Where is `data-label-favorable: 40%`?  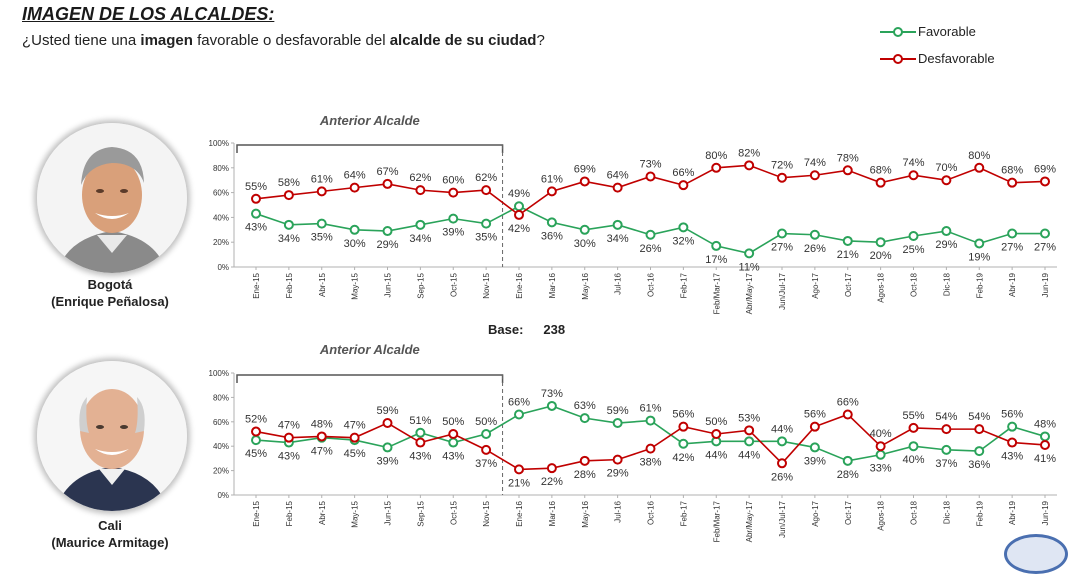 data-label-favorable: 40% is located at coordinates (913, 460).